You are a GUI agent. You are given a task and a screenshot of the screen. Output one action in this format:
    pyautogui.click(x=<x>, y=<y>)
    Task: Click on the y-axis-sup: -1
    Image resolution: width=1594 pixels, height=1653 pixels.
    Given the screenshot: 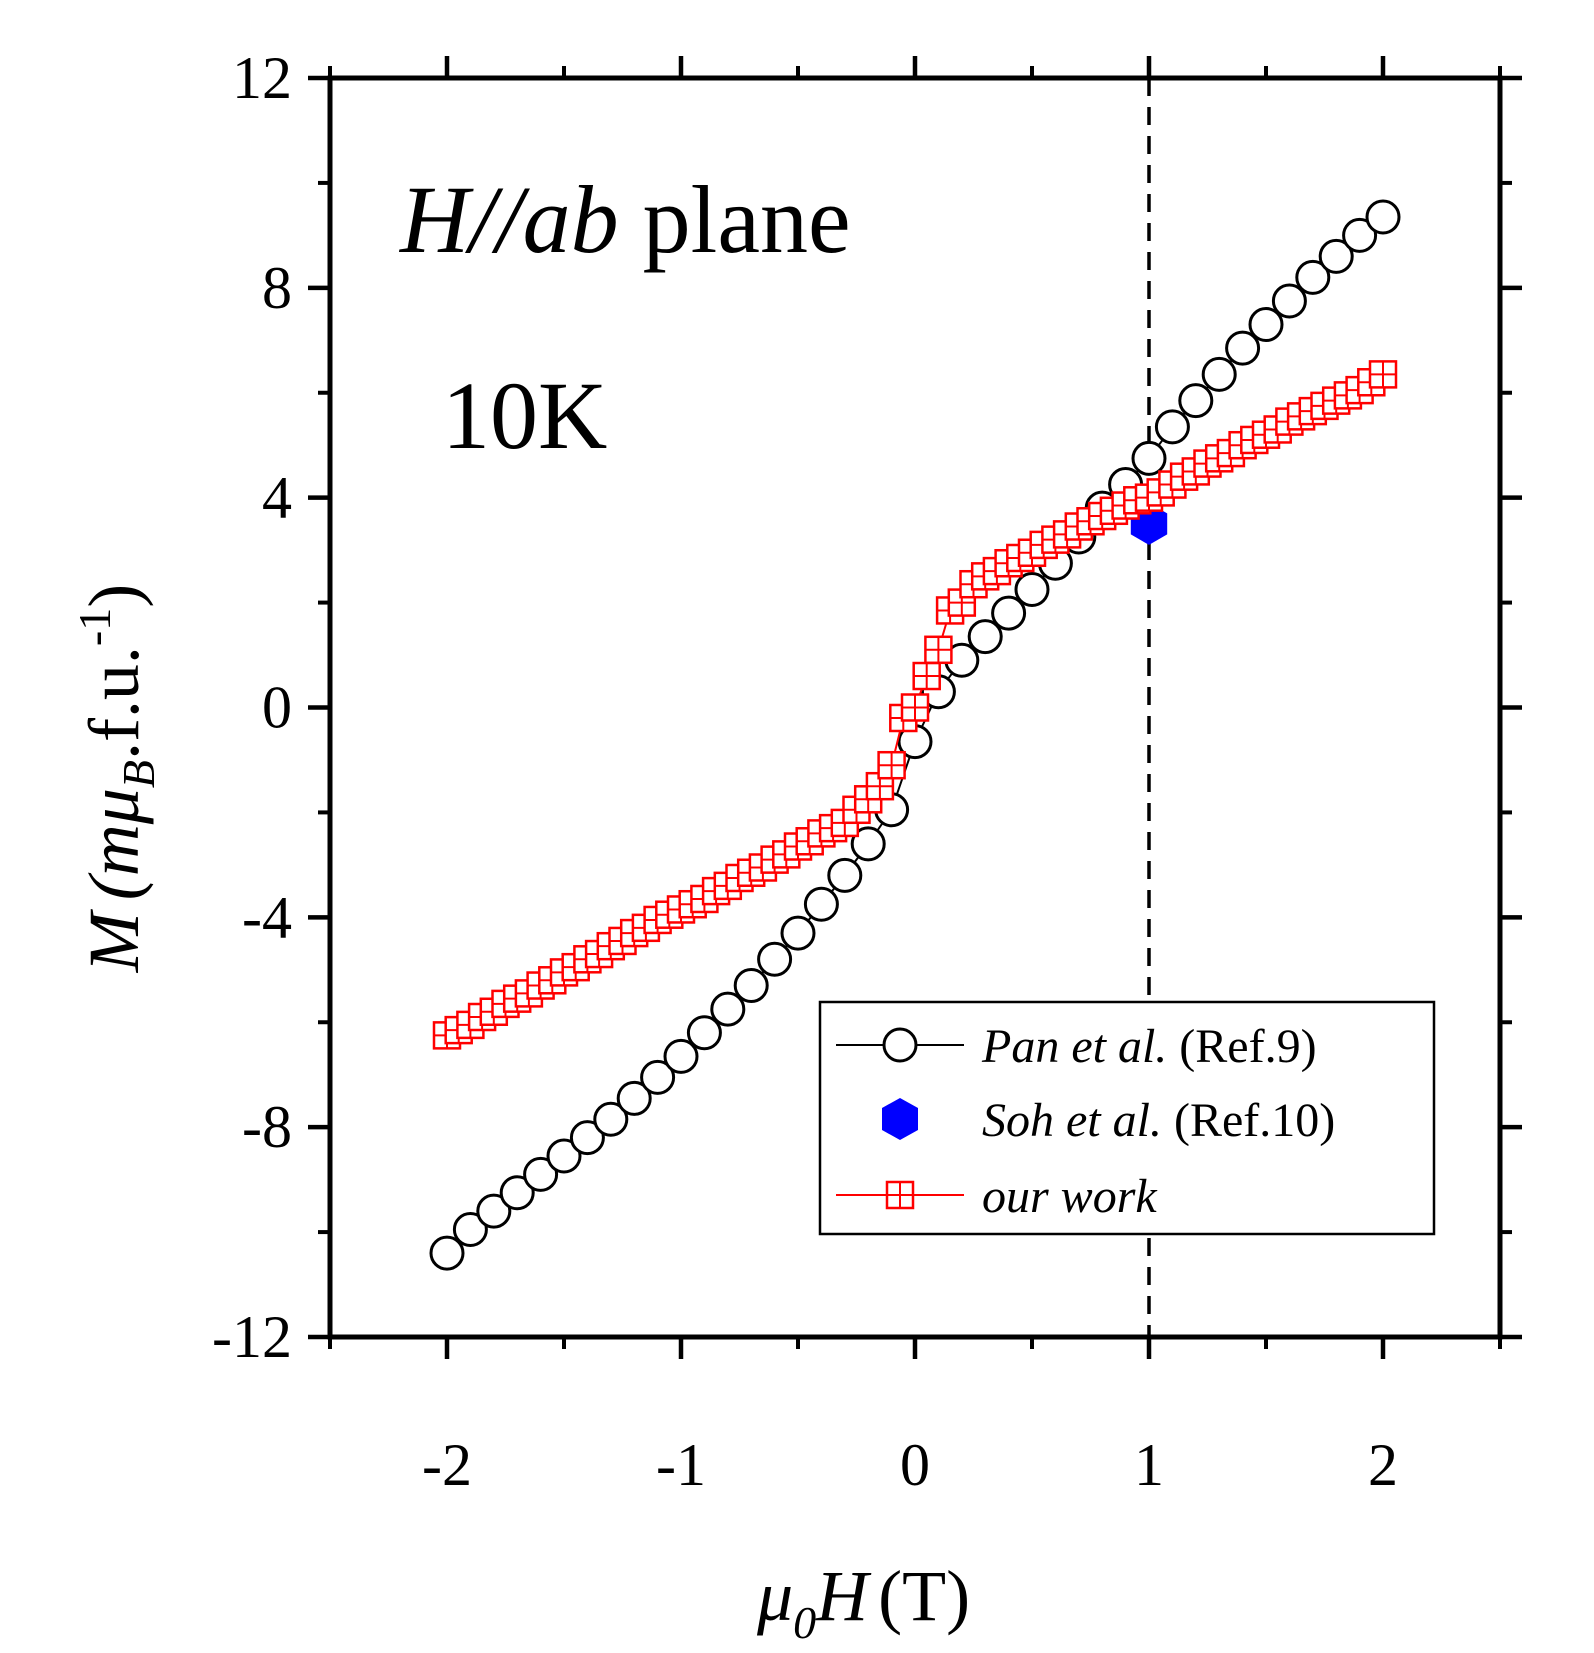 What is the action you would take?
    pyautogui.click(x=94, y=627)
    